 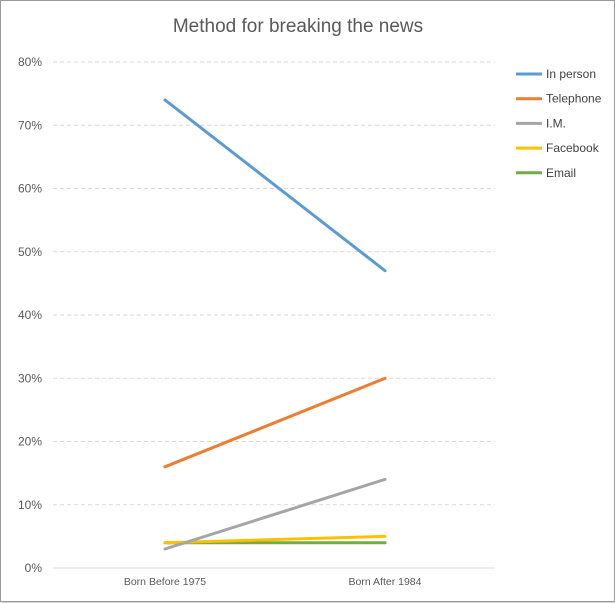 What do you see at coordinates (541, 123) in the screenshot?
I see `legend-item: I.M.` at bounding box center [541, 123].